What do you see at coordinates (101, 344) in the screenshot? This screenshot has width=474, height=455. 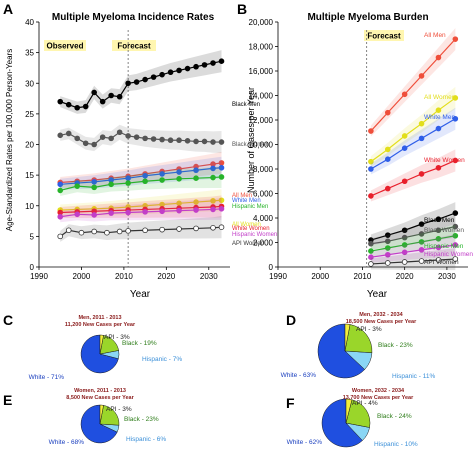 I see `pie-slice-api-c` at bounding box center [101, 344].